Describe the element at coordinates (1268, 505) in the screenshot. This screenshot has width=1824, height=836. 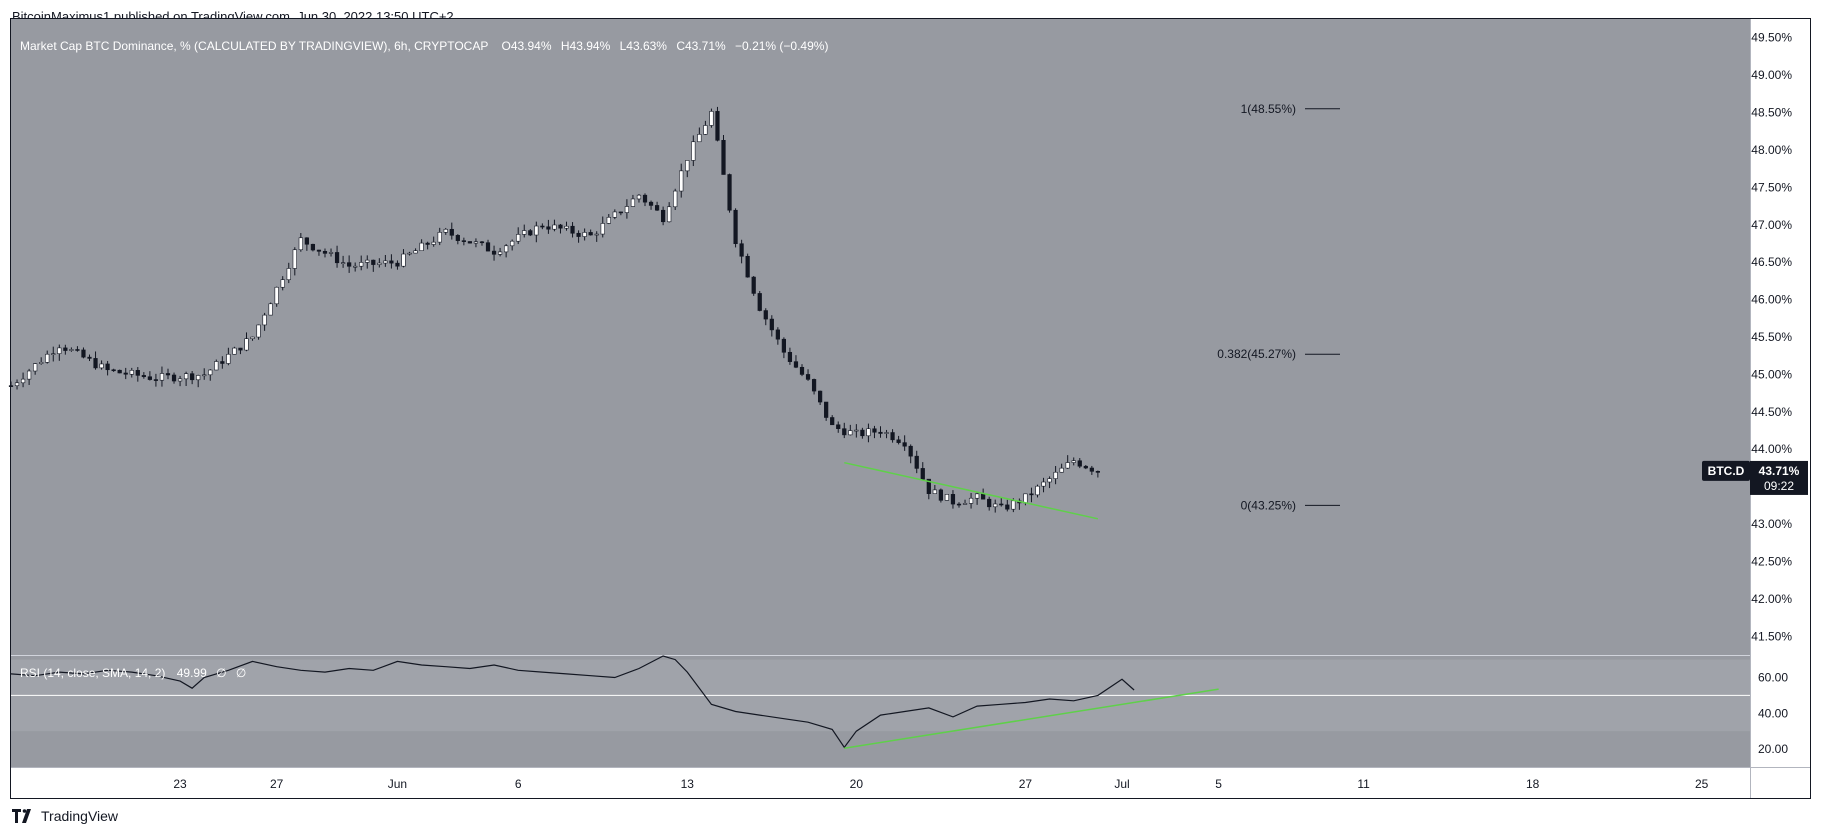
I see `fib-level-label: 0(43.25%)` at that location.